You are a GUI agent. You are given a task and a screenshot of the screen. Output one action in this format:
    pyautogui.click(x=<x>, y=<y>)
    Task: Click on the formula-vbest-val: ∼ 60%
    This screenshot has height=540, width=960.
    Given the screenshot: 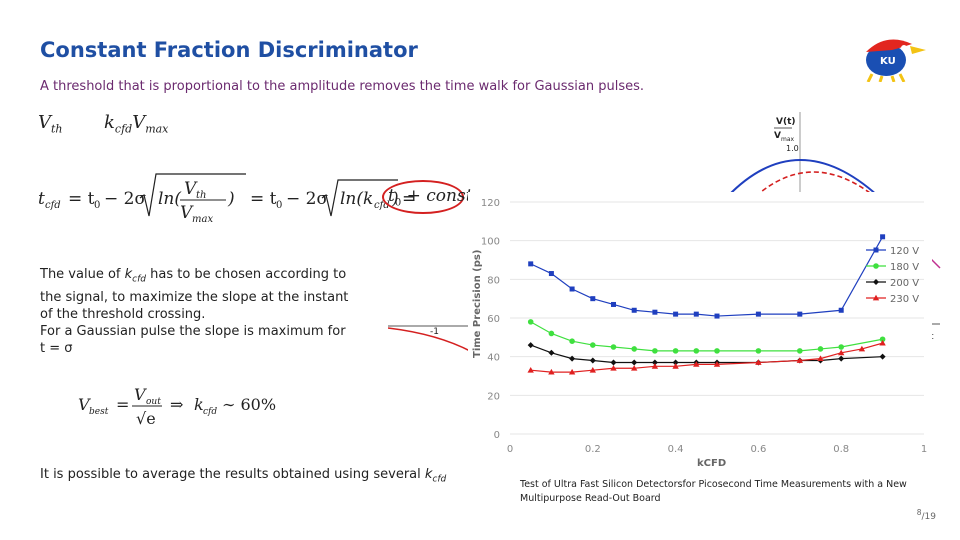 What is the action you would take?
    pyautogui.click(x=249, y=404)
    